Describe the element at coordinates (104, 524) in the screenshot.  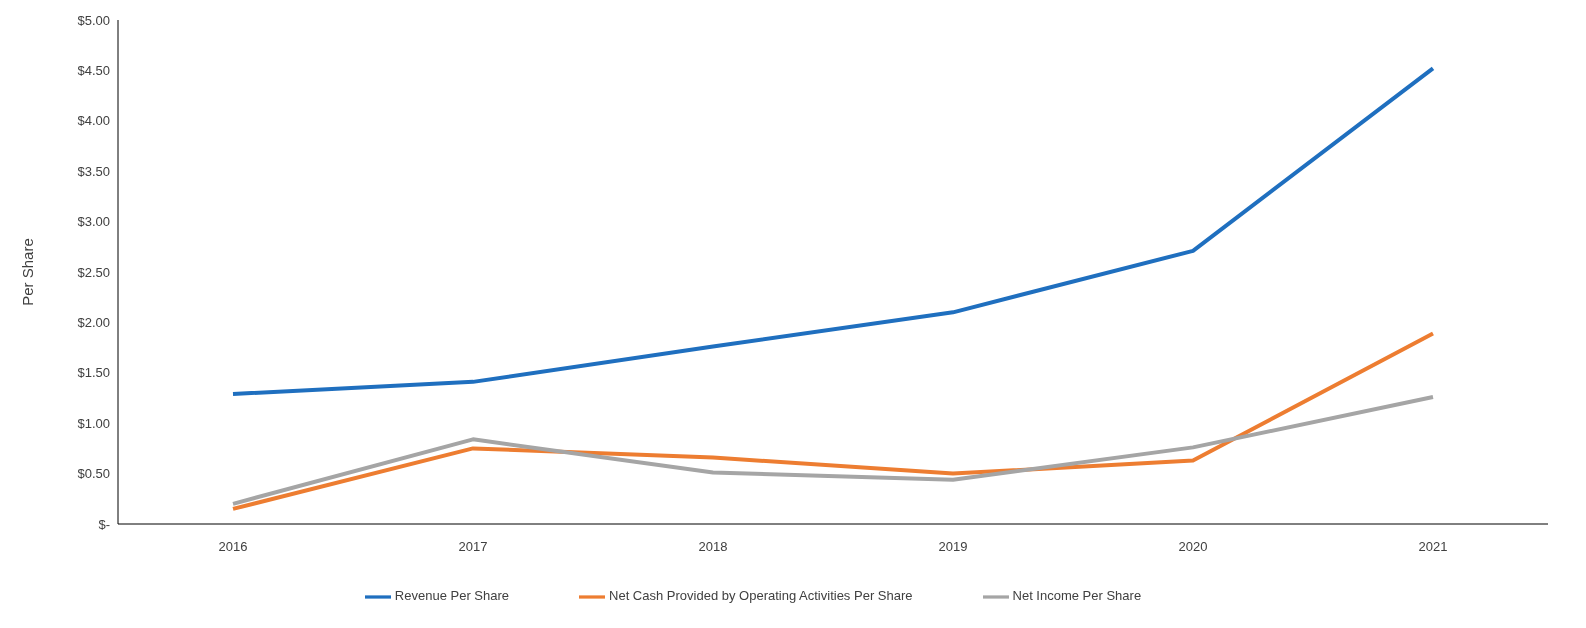
I see `y-tick-label: $-` at that location.